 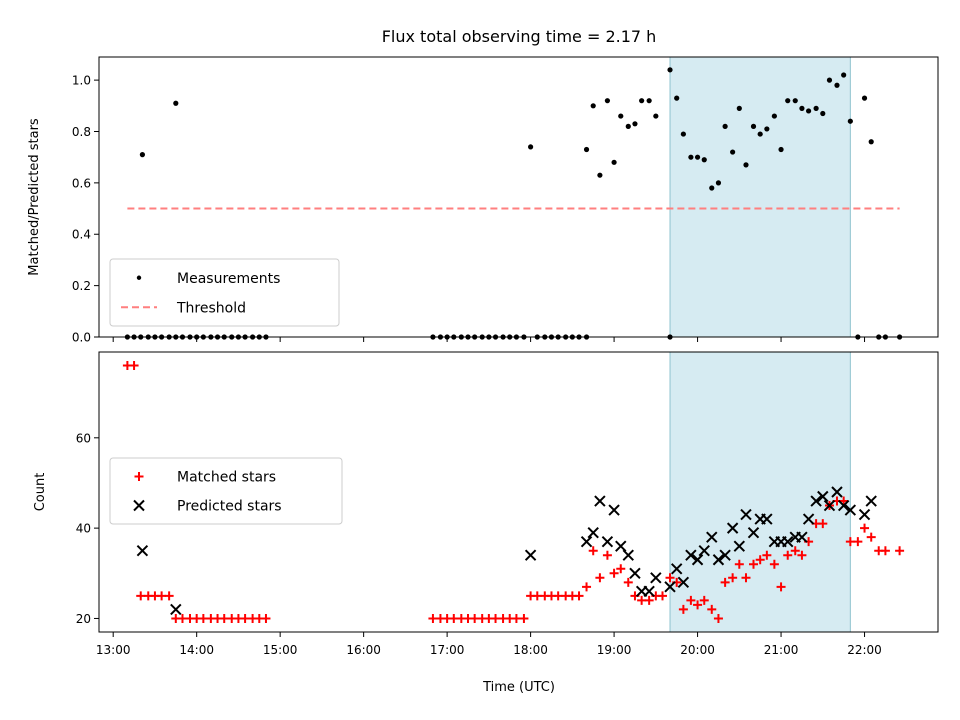 What do you see at coordinates (224, 292) in the screenshot?
I see `top-legend: Measurements Threshold` at bounding box center [224, 292].